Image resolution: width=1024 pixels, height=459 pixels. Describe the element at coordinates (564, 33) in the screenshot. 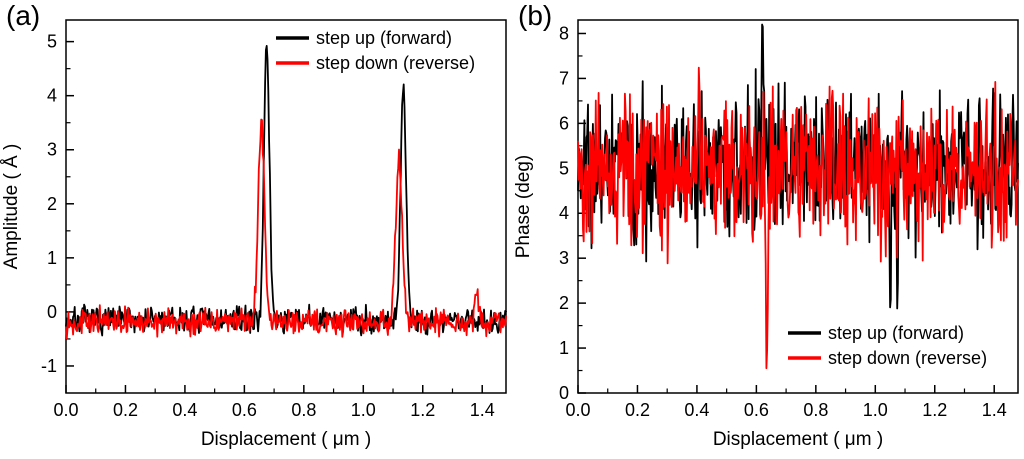

I see `y-tick-label: 8` at that location.